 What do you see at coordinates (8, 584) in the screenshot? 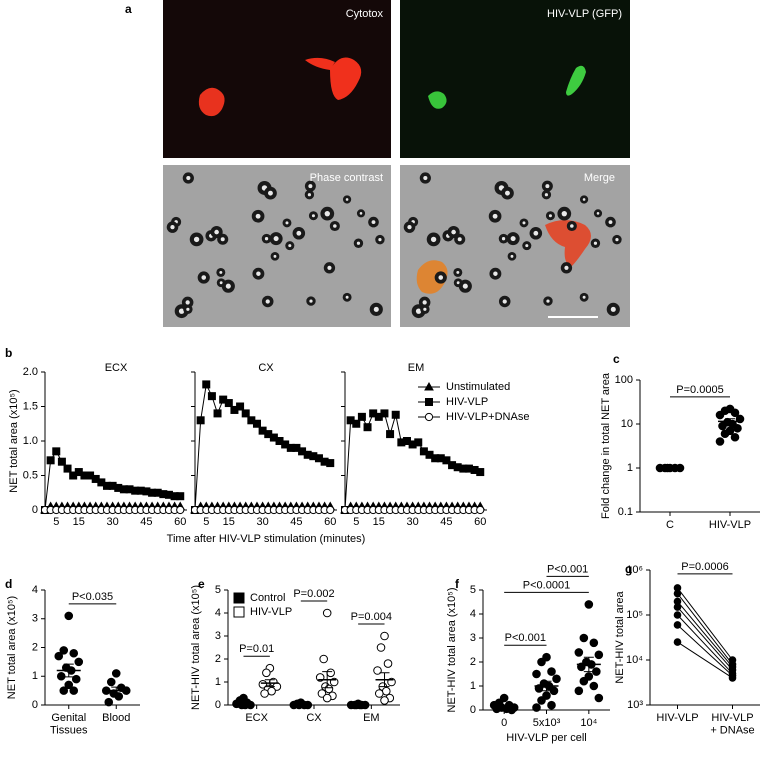
I see `panel-letter: d` at bounding box center [8, 584].